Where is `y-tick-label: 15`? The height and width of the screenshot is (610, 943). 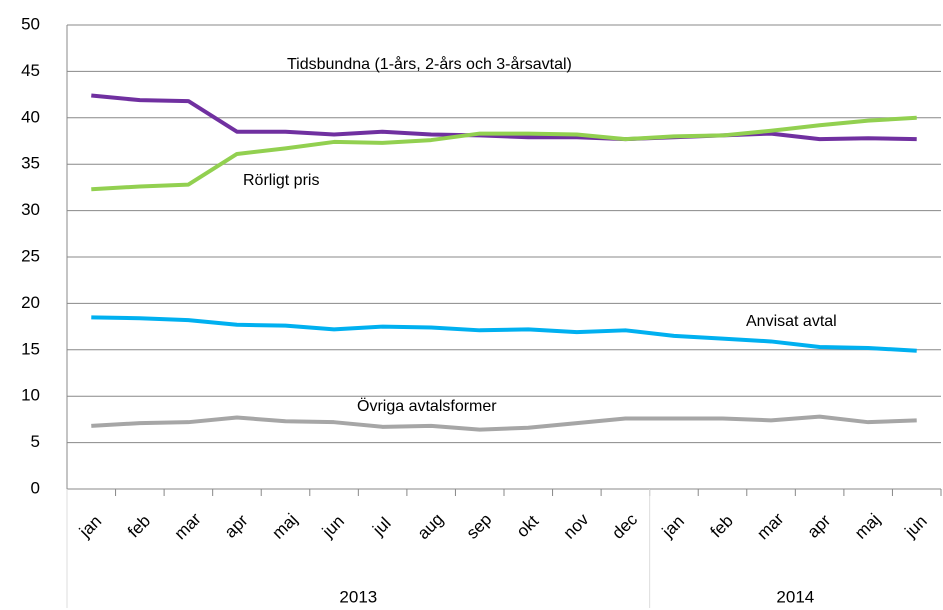
y-tick-label: 15 is located at coordinates (30, 348).